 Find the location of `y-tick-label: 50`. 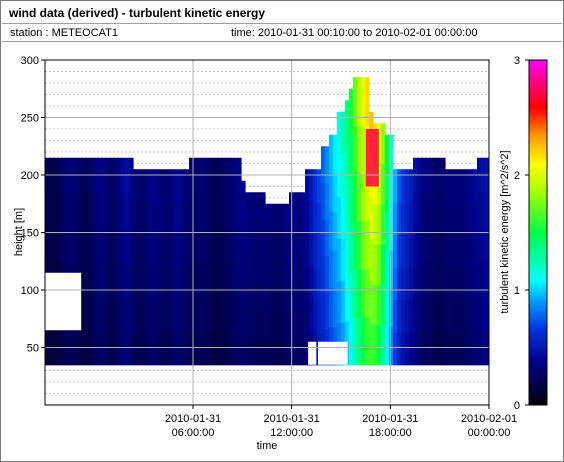

y-tick-label: 50 is located at coordinates (33, 349).